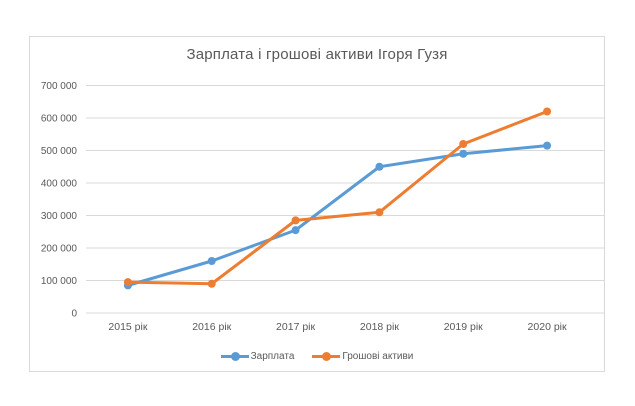 This screenshot has width=635, height=406. Describe the element at coordinates (59, 249) in the screenshot. I see `y-axis-tick-label: 200 000` at that location.